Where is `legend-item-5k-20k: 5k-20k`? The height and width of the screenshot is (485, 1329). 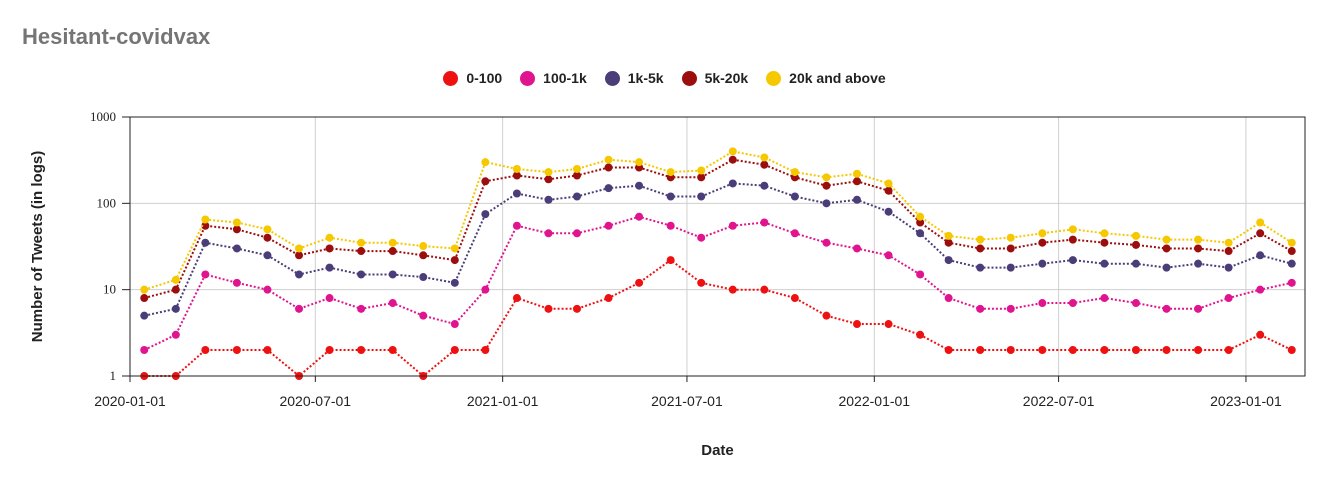
legend-item-5k-20k: 5k-20k is located at coordinates (714, 78).